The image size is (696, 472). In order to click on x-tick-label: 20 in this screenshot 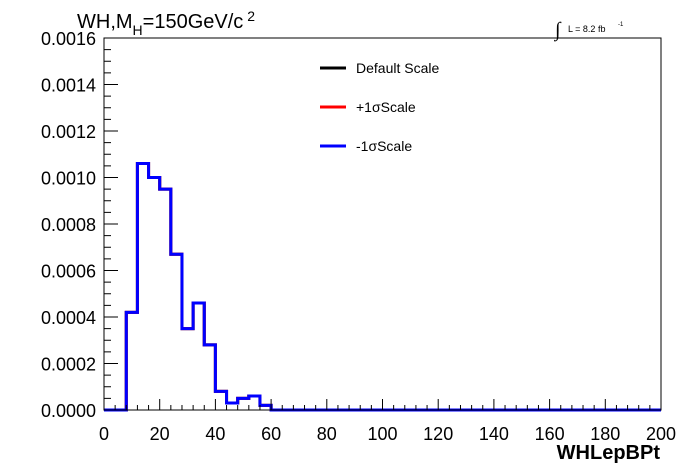, I will do `click(160, 434)`.